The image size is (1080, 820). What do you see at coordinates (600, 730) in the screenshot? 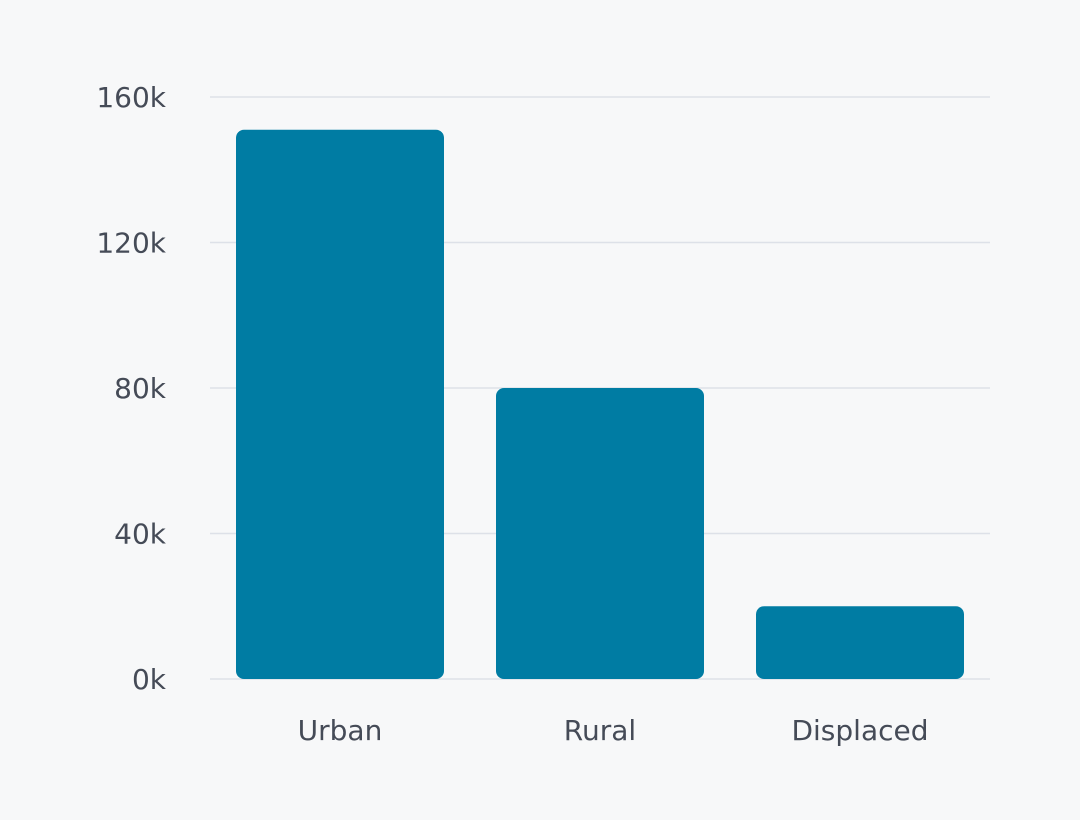
I see `x-tick-label: Rural` at bounding box center [600, 730].